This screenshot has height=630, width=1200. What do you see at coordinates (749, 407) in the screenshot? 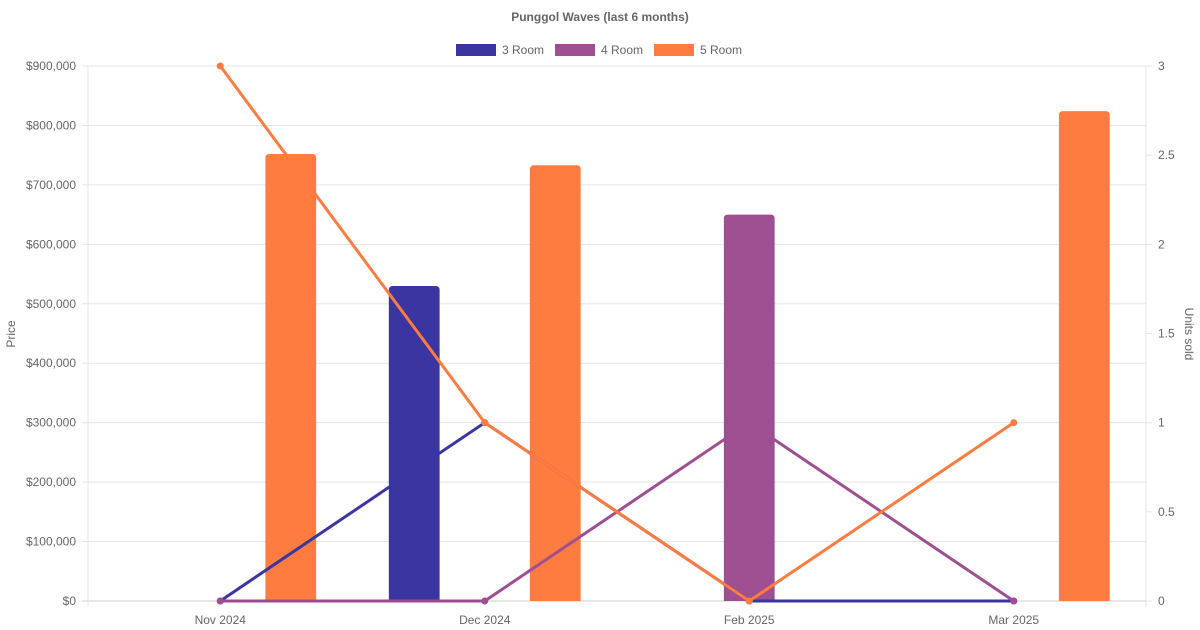
I see `bar-4-room` at bounding box center [749, 407].